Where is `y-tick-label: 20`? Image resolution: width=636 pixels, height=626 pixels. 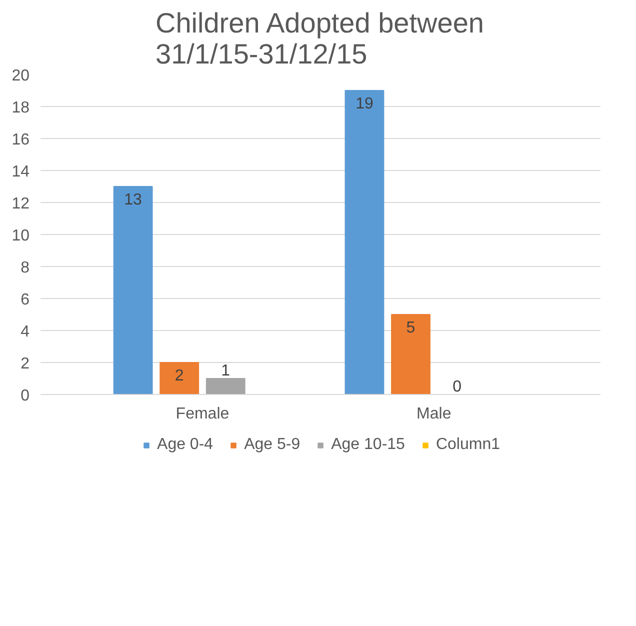
y-tick-label: 20 is located at coordinates (21, 76).